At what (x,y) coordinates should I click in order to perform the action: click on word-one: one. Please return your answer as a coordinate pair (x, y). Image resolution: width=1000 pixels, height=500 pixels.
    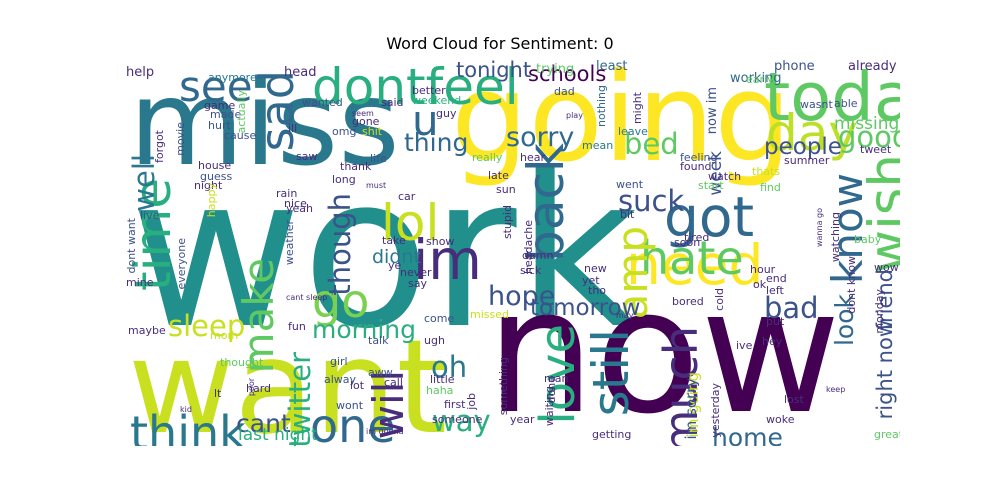
    Looking at the image, I should click on (353, 422).